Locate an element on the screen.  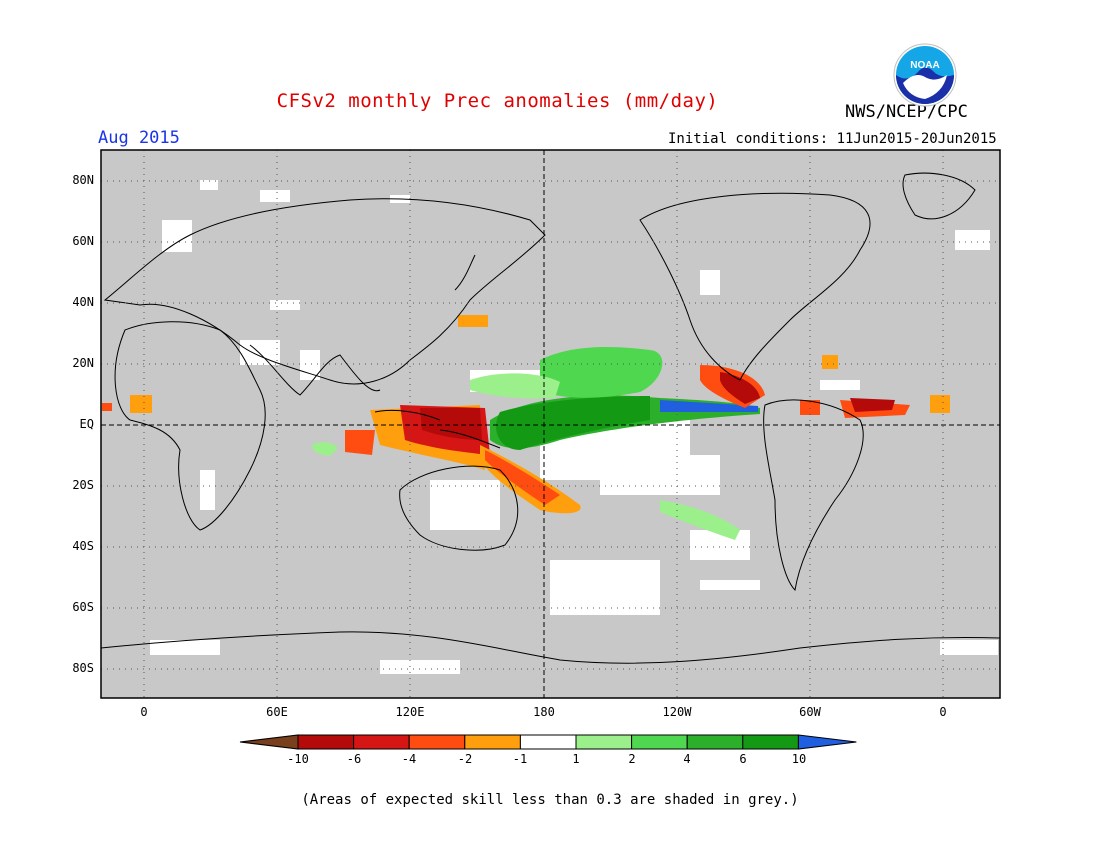
lon-label: 120W is located at coordinates (677, 712).